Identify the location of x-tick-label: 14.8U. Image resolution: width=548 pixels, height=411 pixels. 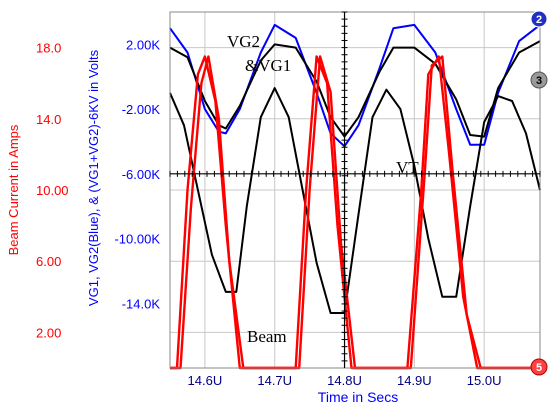
(344, 380).